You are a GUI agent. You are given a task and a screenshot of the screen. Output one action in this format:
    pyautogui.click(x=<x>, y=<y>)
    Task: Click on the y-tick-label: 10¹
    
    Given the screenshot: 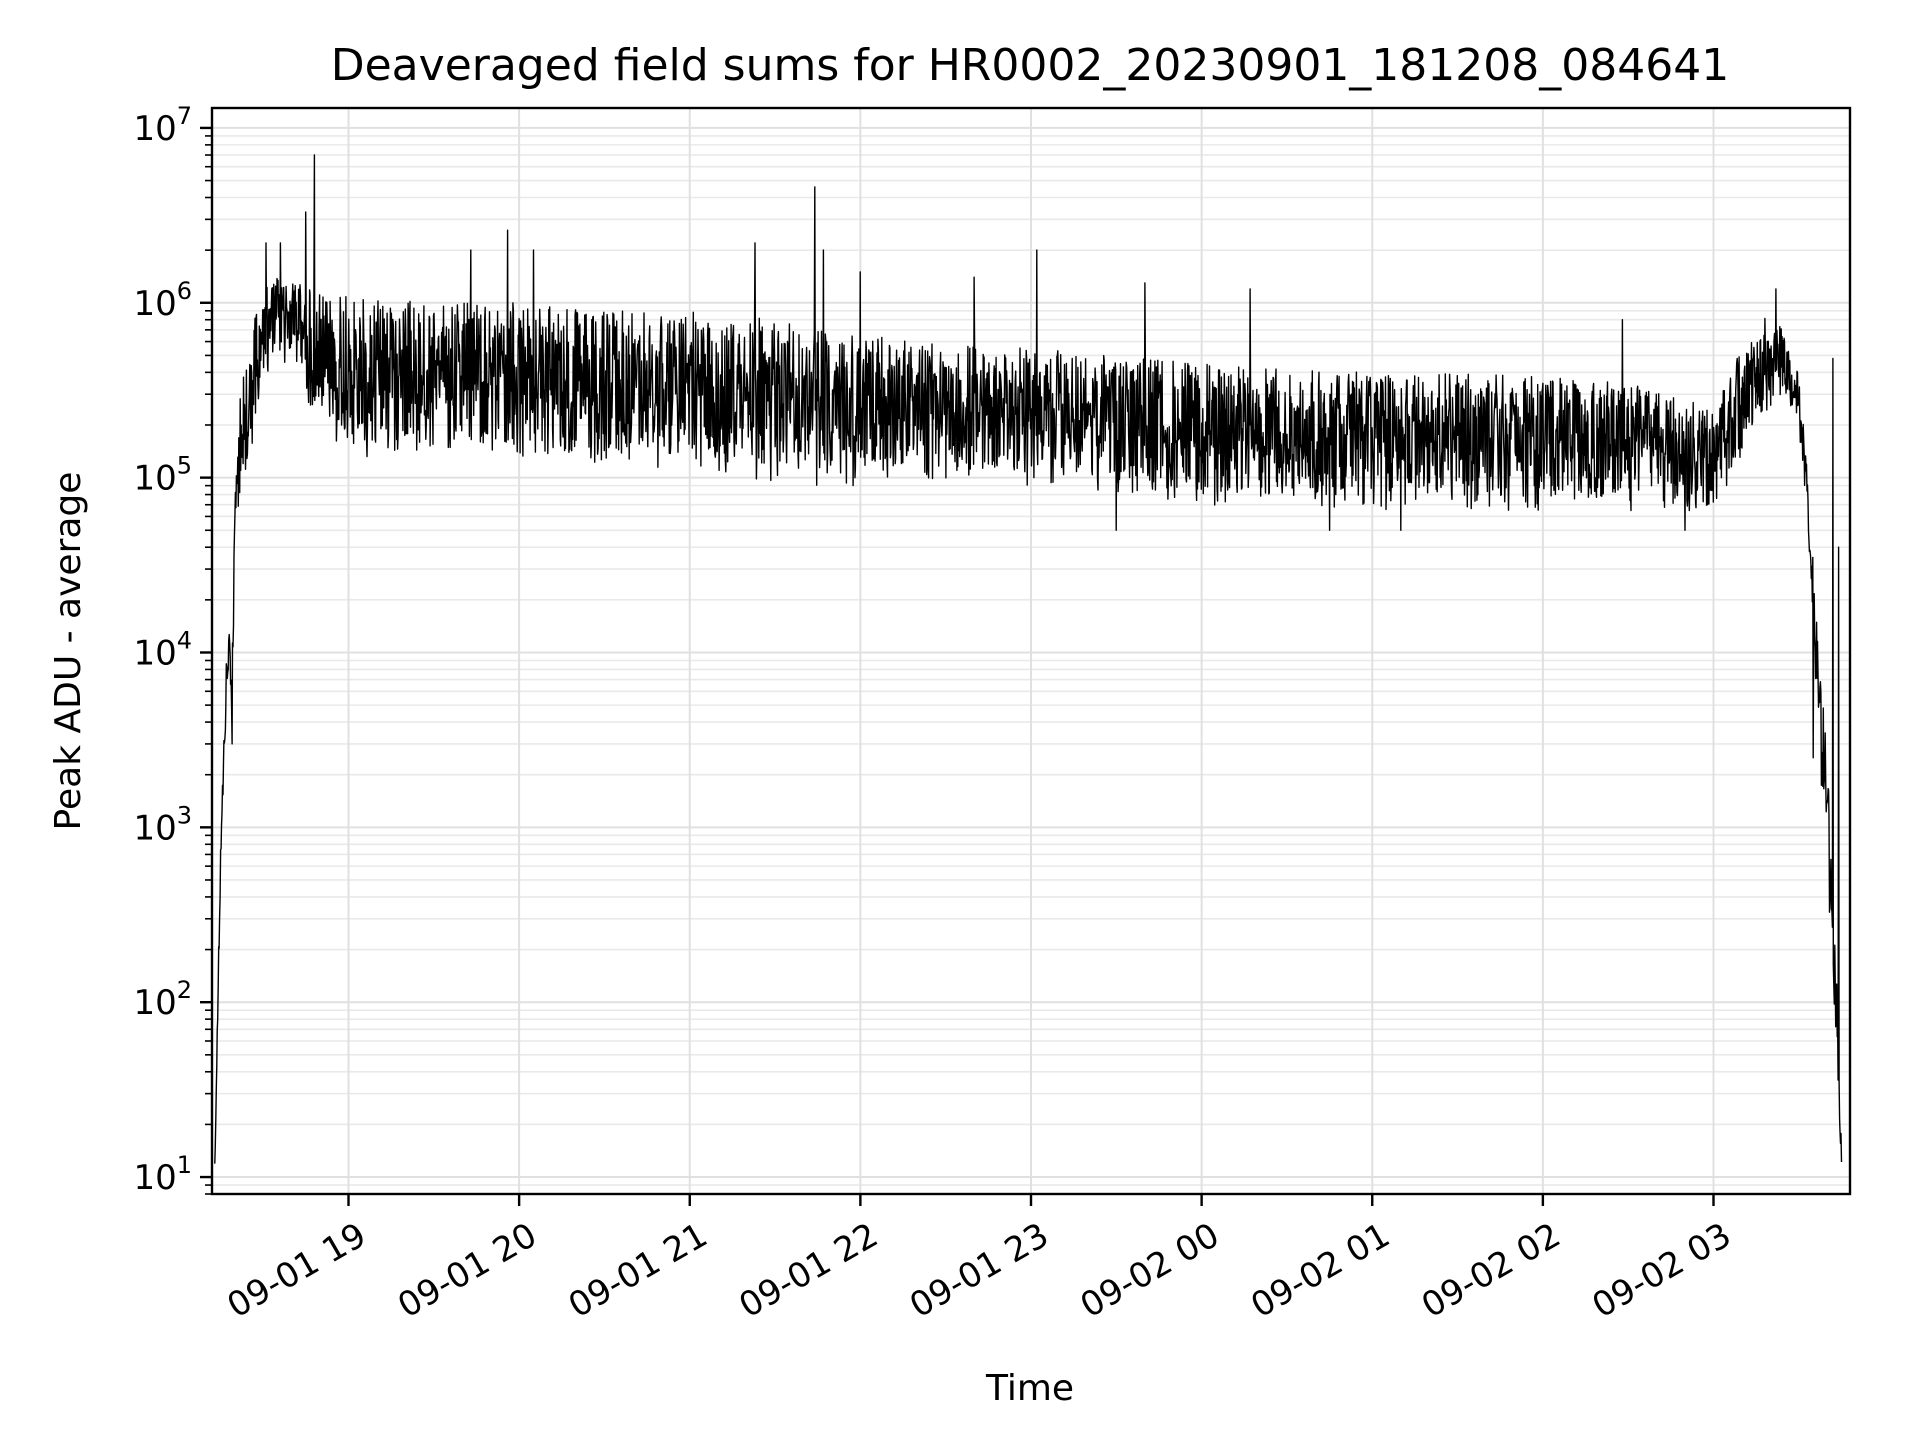 What is the action you would take?
    pyautogui.click(x=162, y=1174)
    